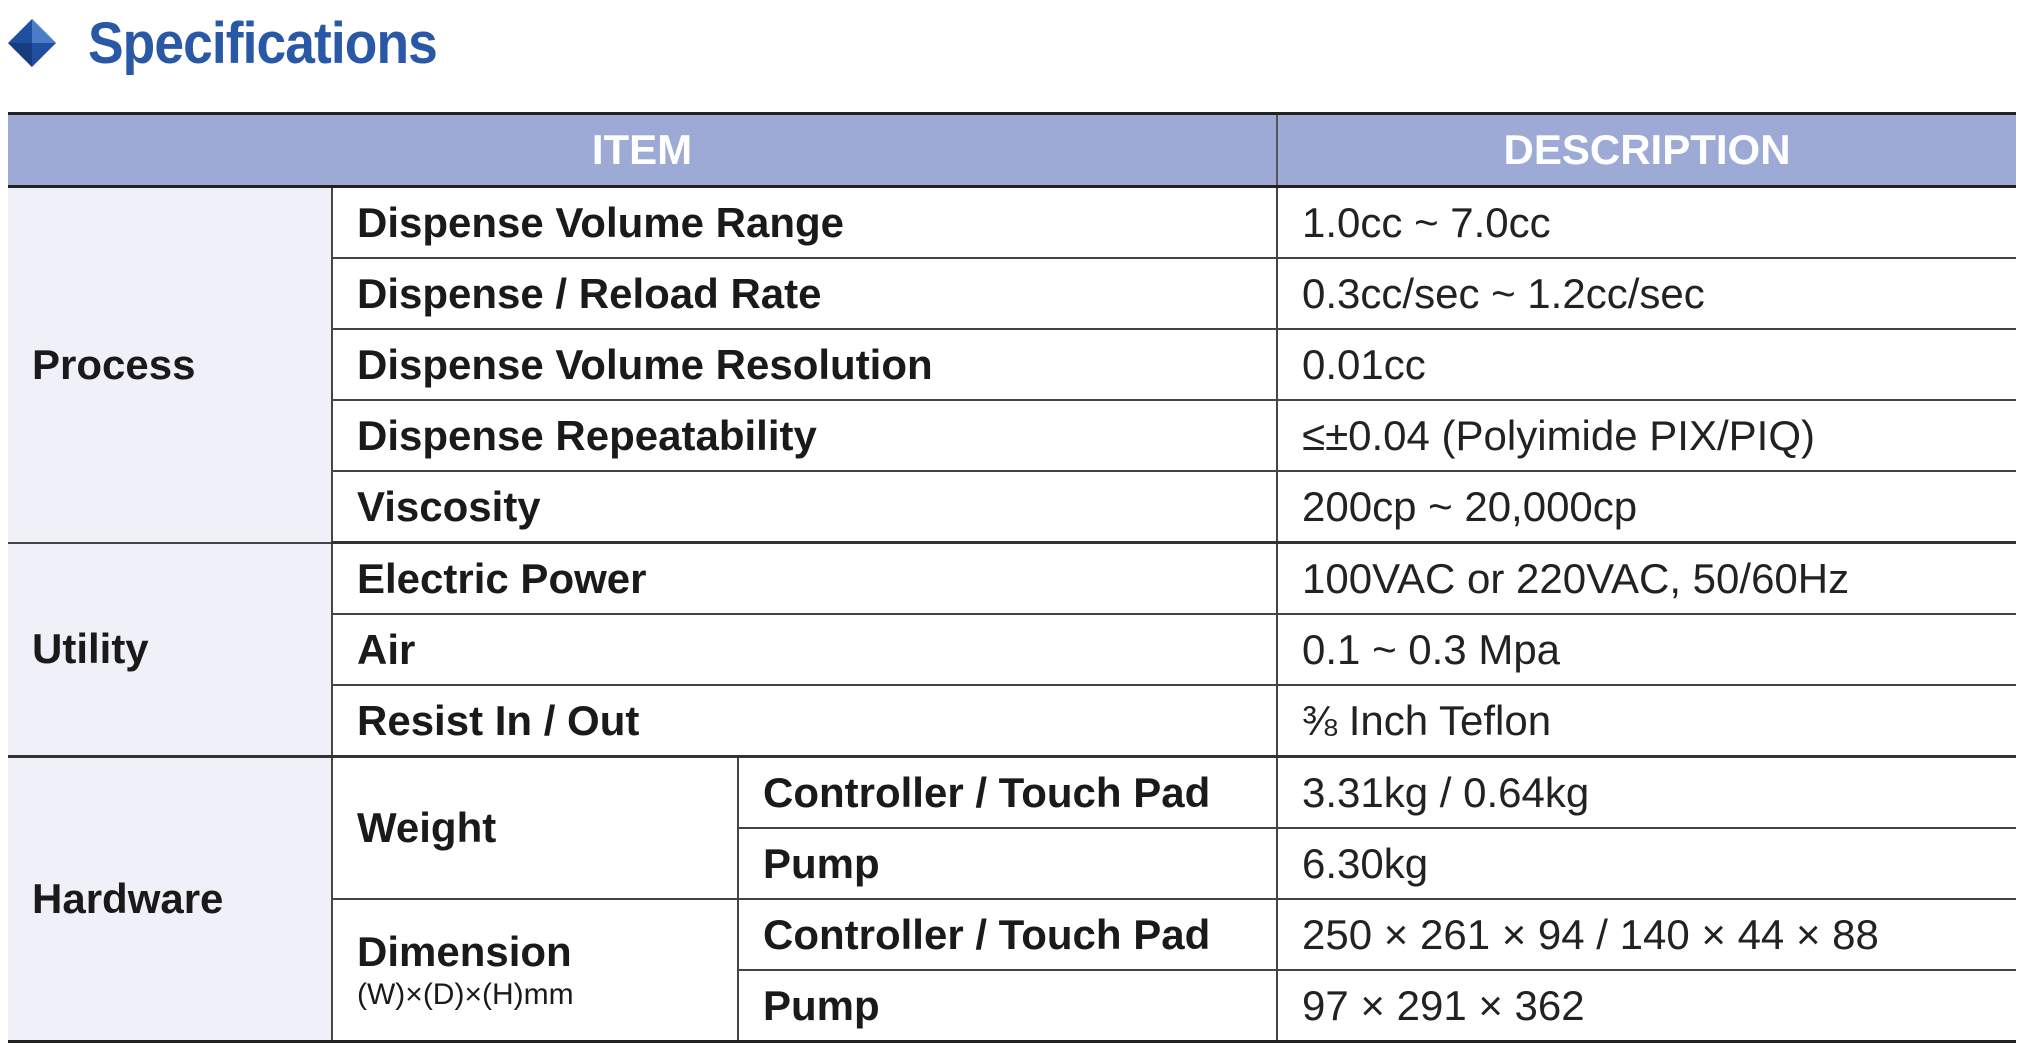 The width and height of the screenshot is (2020, 1056). What do you see at coordinates (1647, 1006) in the screenshot?
I see `item-description: 97 × 291 × 362` at bounding box center [1647, 1006].